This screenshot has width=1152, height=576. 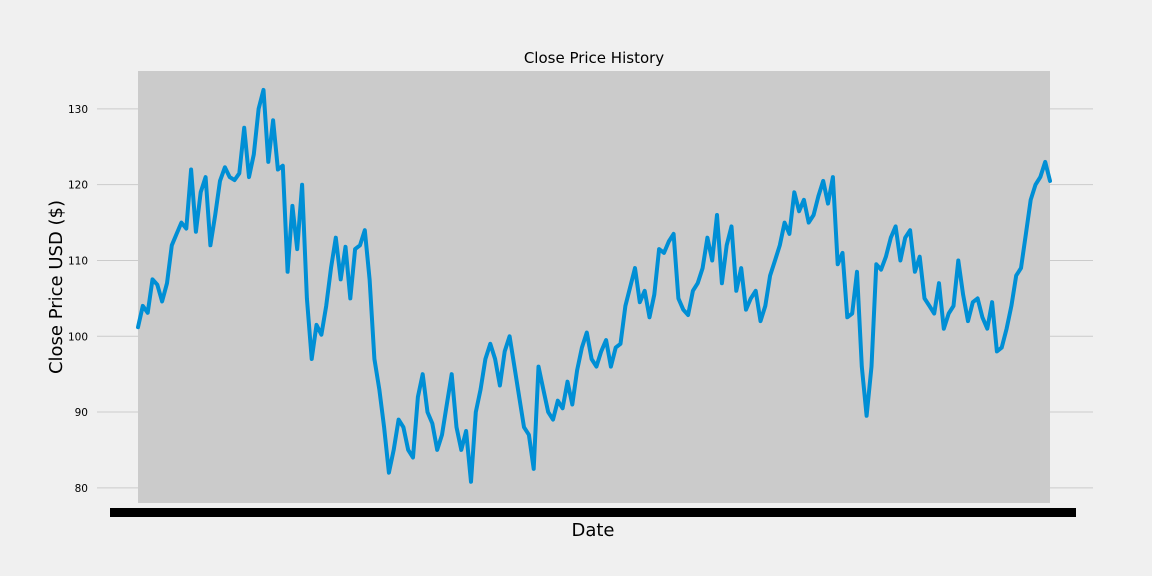 I want to click on y-axis-label: Close Price USD ($), so click(x=56, y=287).